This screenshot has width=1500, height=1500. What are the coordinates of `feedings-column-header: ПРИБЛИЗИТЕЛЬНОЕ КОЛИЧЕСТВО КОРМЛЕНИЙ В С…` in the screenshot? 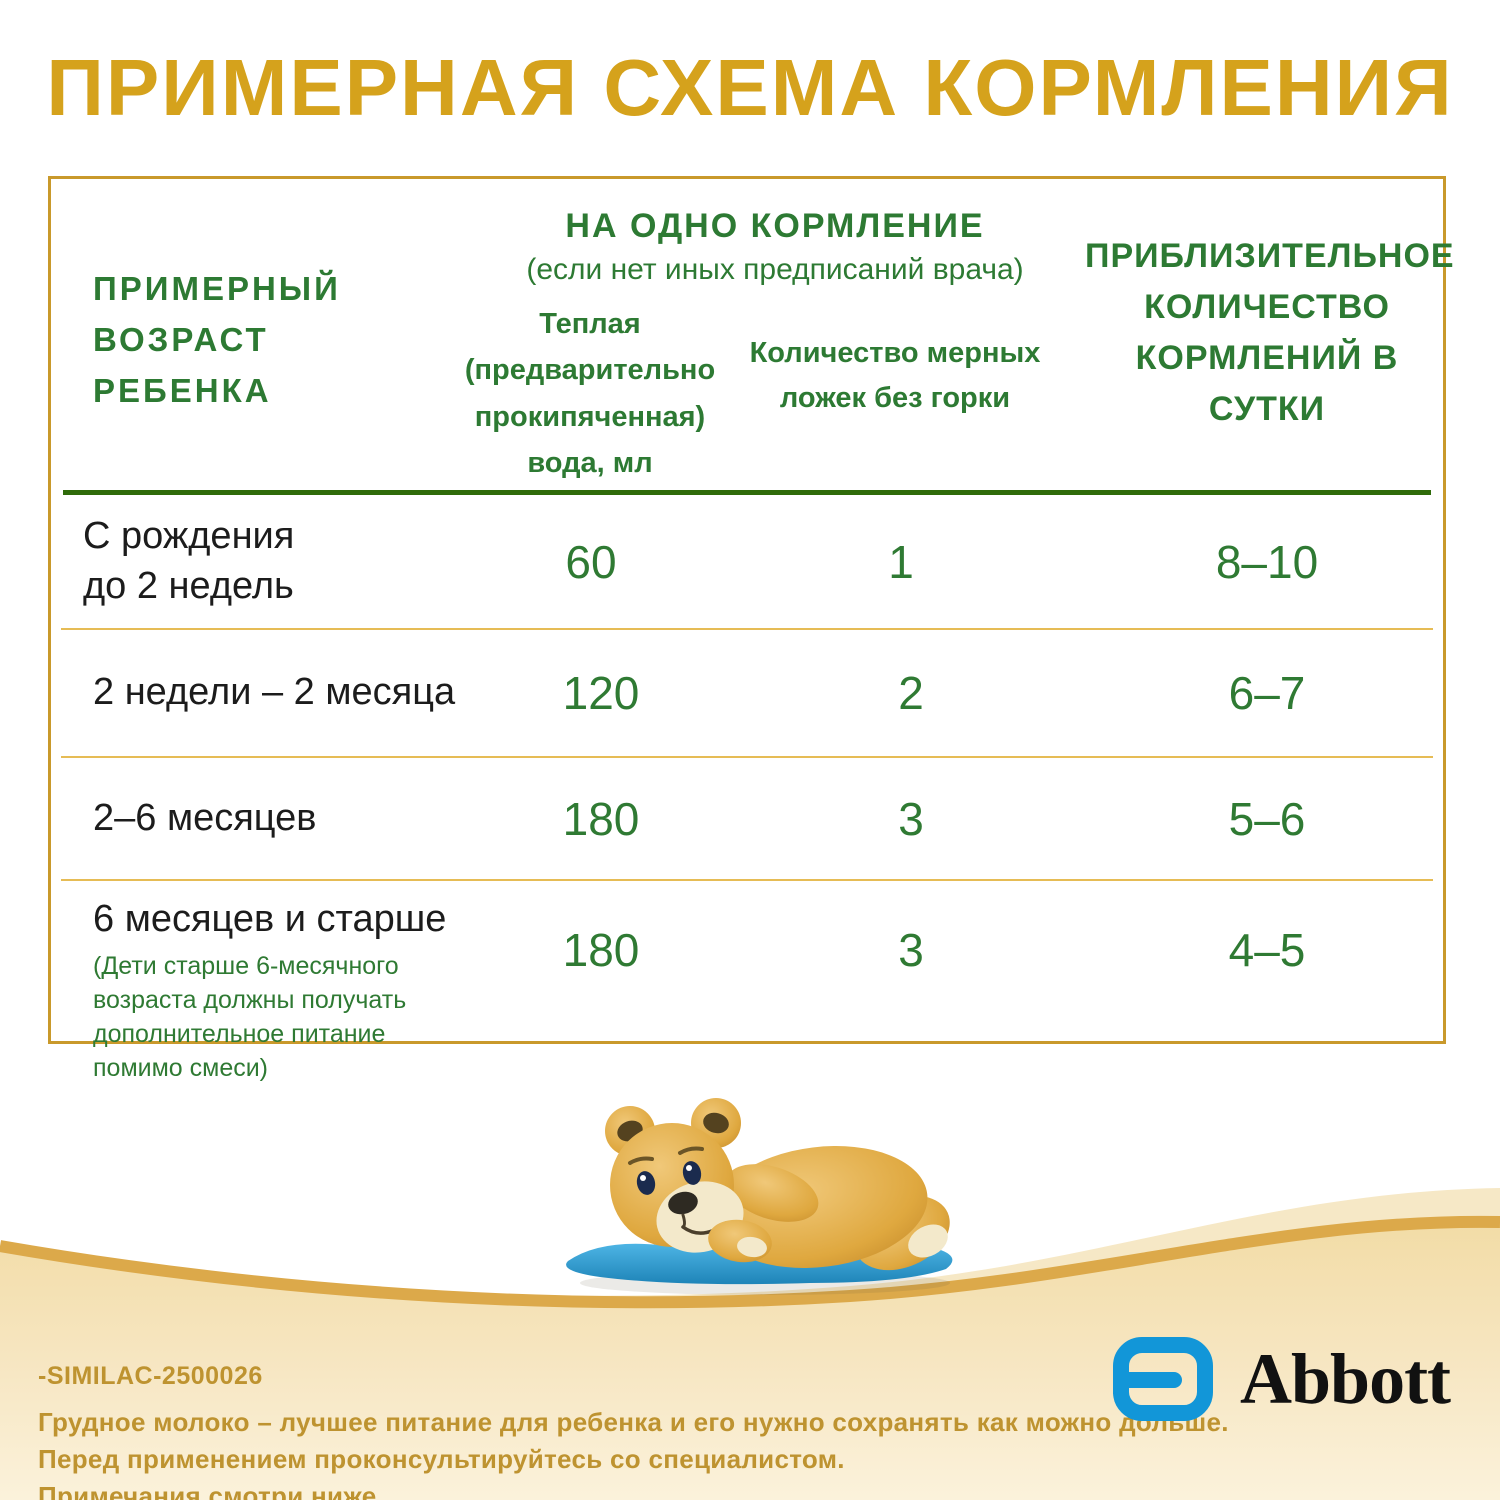 It's located at (1270, 332).